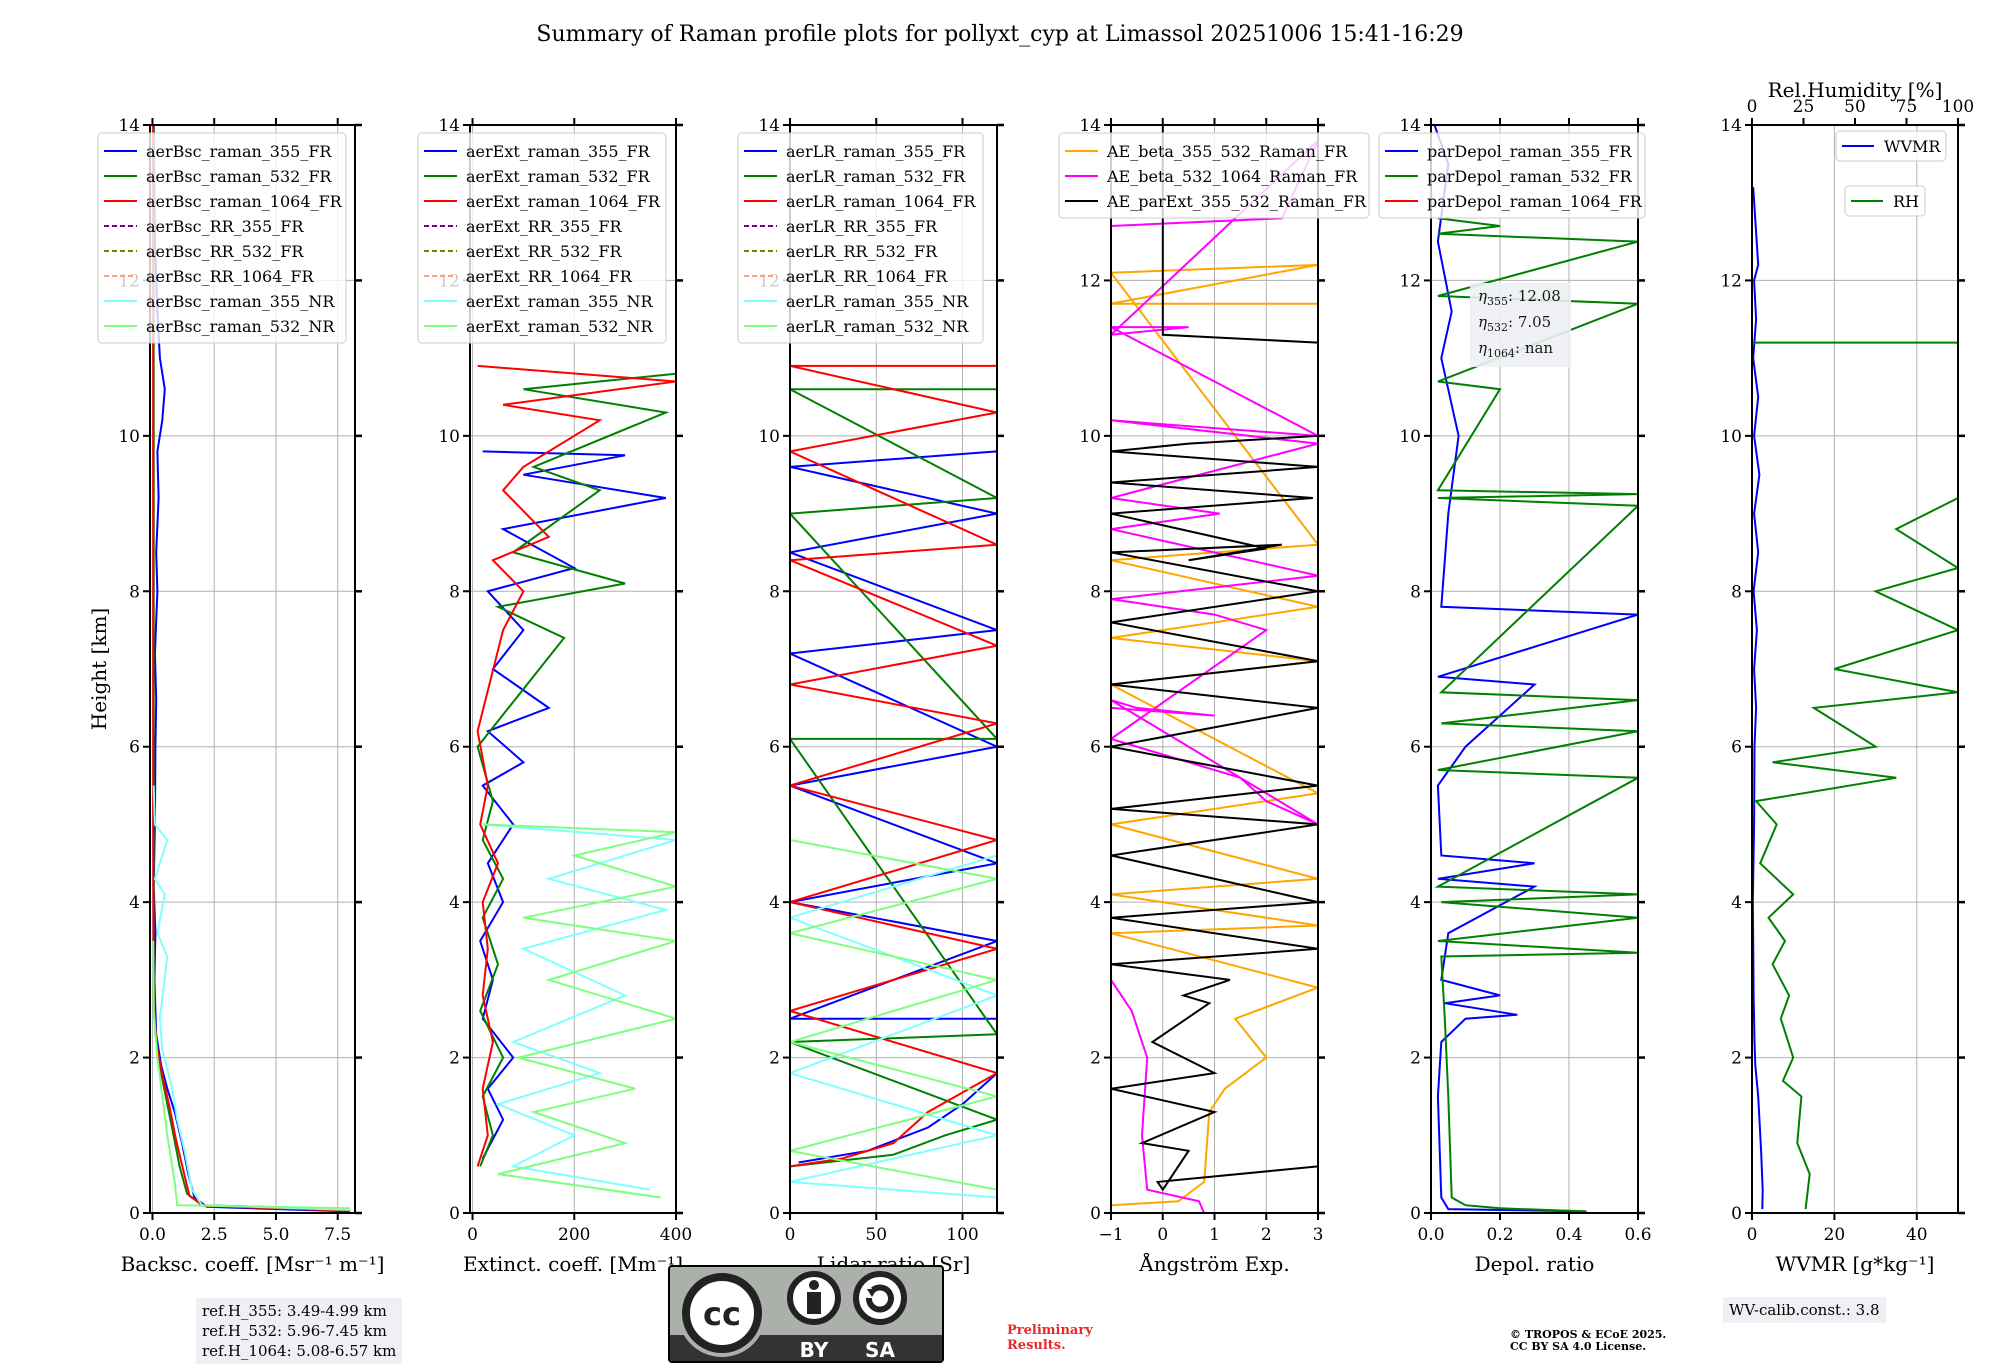  I want to click on legend-label: aerLR_RR_1064_FR, so click(867, 276).